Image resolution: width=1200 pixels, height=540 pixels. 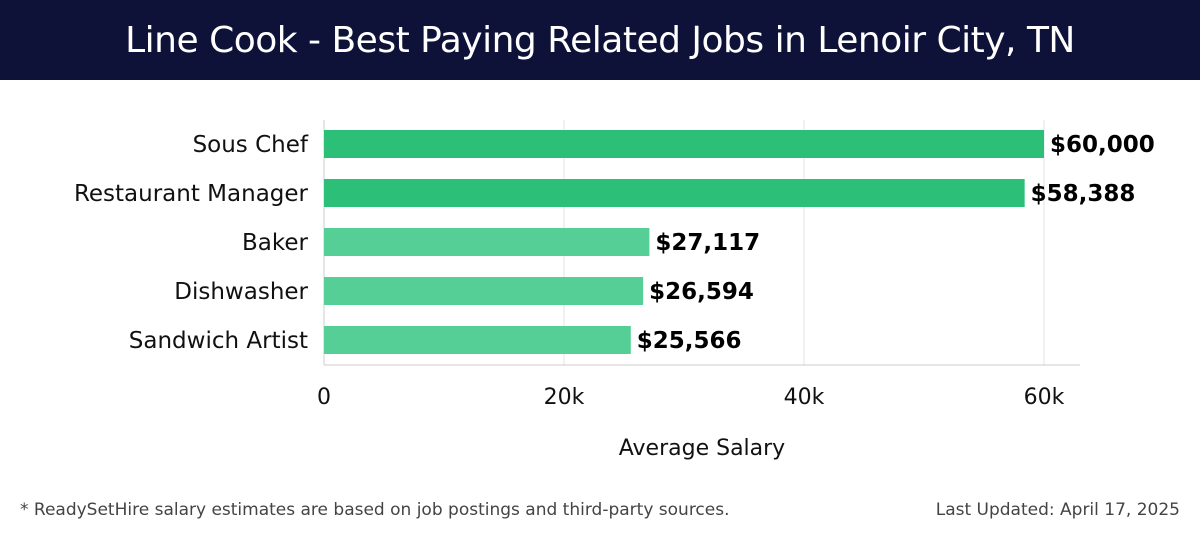 I want to click on last-updated: Last Updated: April 17, 2025, so click(x=1057, y=510).